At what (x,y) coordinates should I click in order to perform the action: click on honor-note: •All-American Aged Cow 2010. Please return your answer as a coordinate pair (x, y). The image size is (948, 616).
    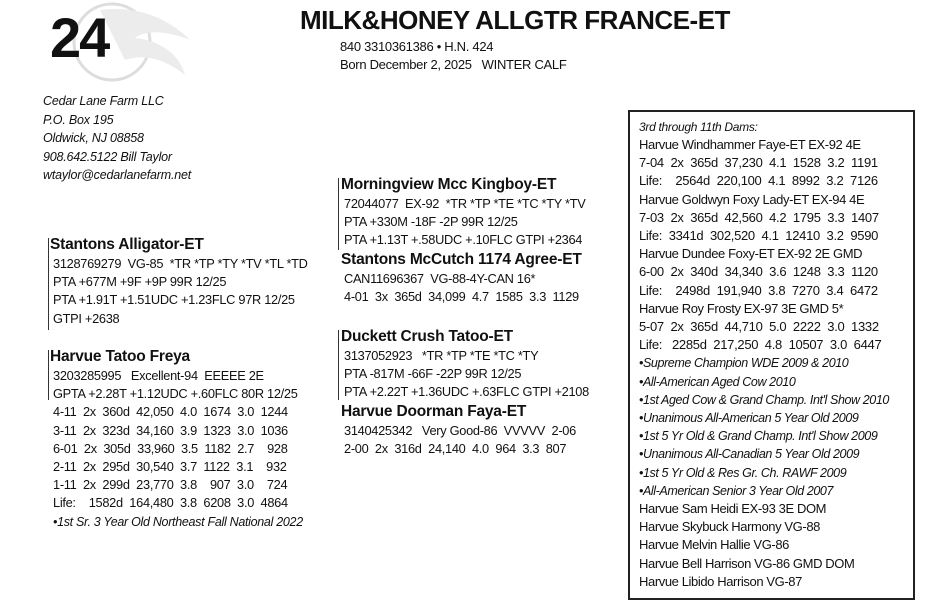
    Looking at the image, I should click on (717, 381).